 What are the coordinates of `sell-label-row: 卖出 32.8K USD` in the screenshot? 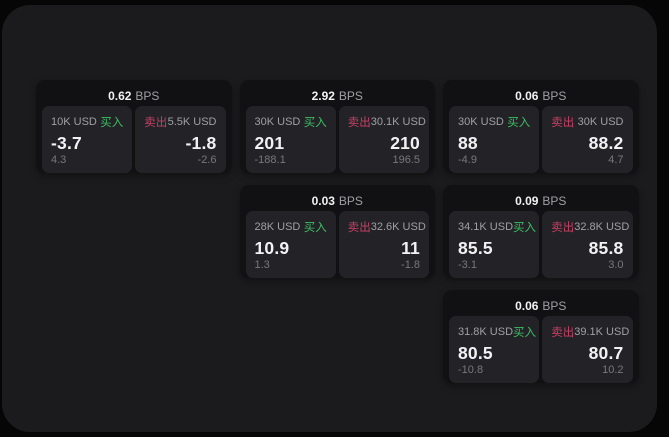 It's located at (590, 227).